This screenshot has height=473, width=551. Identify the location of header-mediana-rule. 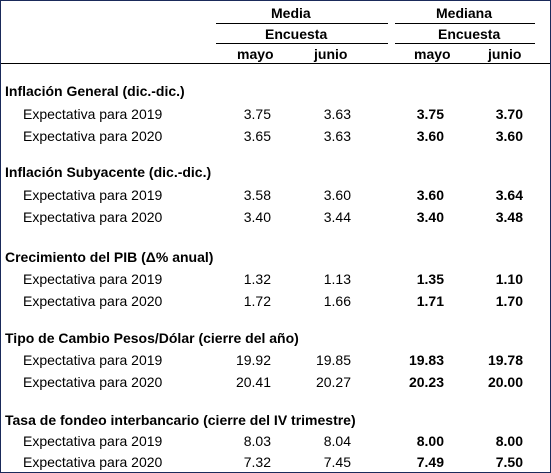
(465, 23).